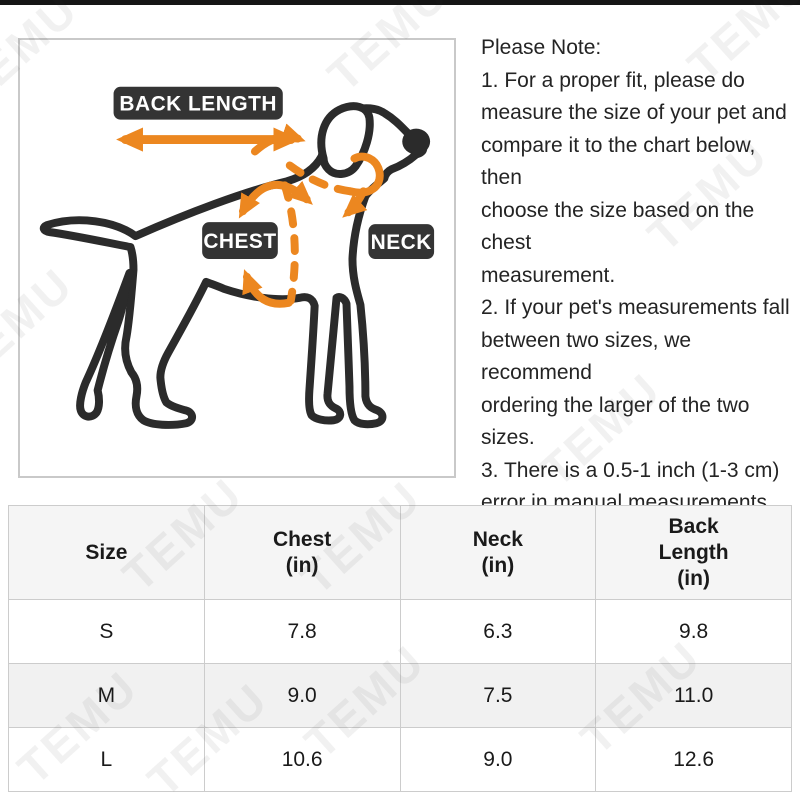  I want to click on note-line: 3. There is a 0.5-1 inch (1-3 cm), so click(630, 470).